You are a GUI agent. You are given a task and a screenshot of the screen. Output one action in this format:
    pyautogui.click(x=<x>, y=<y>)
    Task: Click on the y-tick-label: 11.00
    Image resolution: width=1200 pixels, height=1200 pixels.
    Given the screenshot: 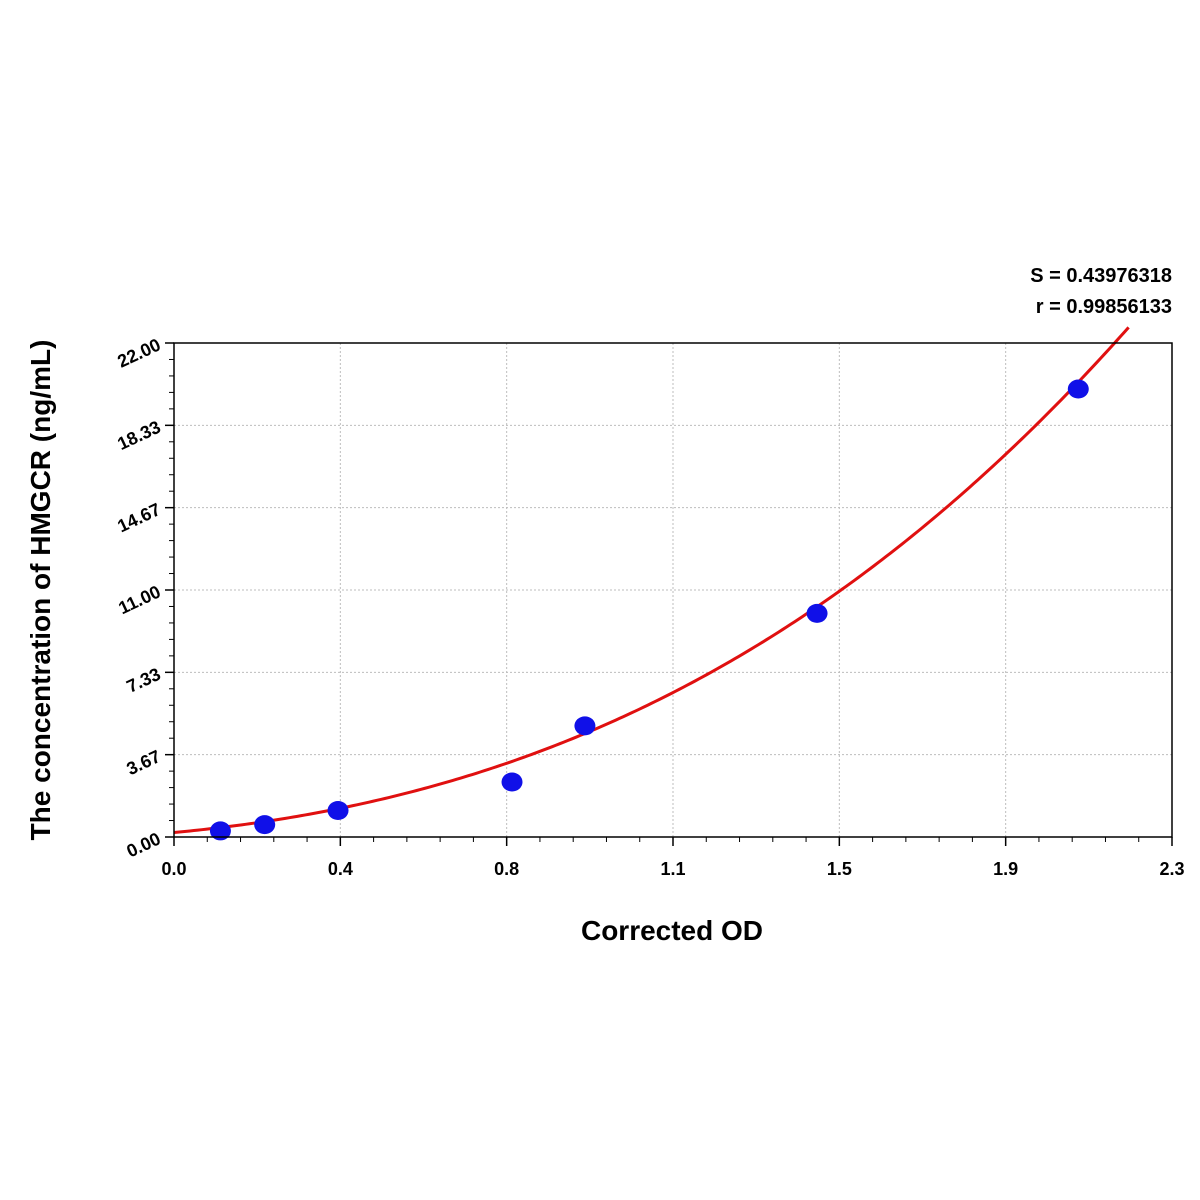 What is the action you would take?
    pyautogui.click(x=139, y=599)
    